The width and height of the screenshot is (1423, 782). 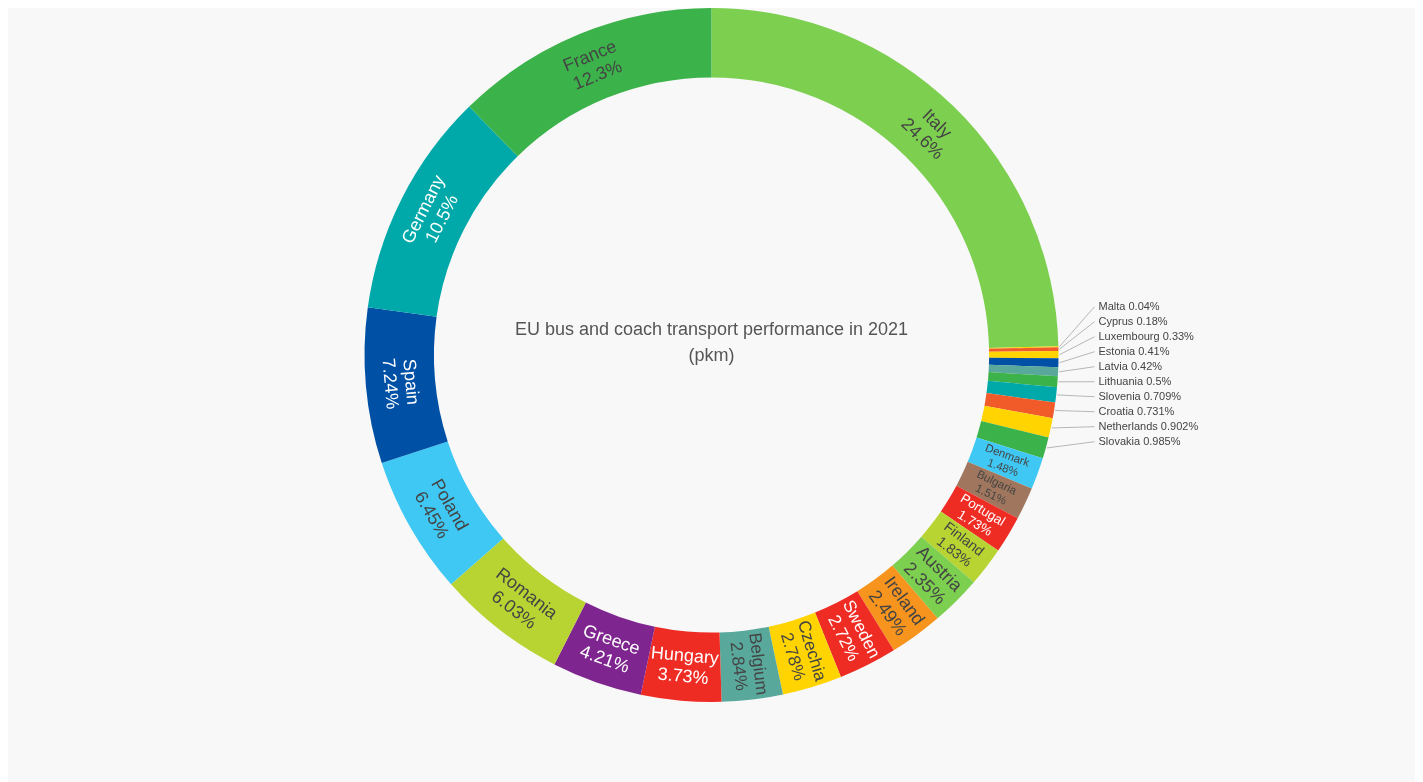 I want to click on slice-label: Slovakia 0.985%, so click(x=1139, y=440).